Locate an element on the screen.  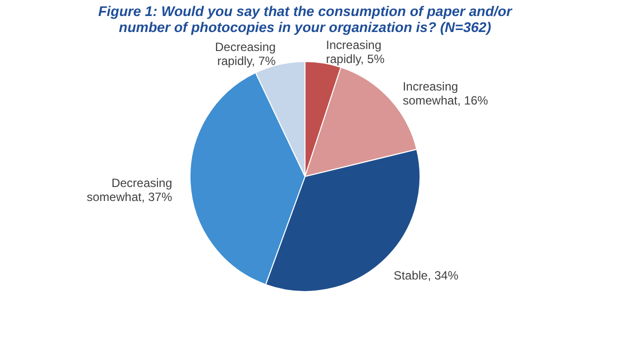
slice-label: Stable, 34% is located at coordinates (426, 275).